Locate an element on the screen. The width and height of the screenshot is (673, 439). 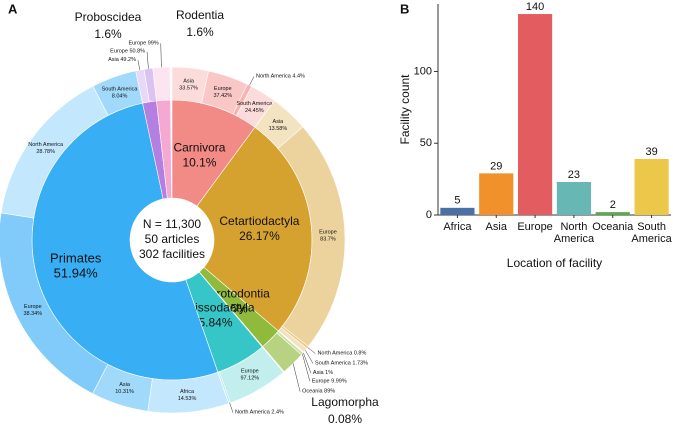
region-percent: 38.34% is located at coordinates (32, 314).